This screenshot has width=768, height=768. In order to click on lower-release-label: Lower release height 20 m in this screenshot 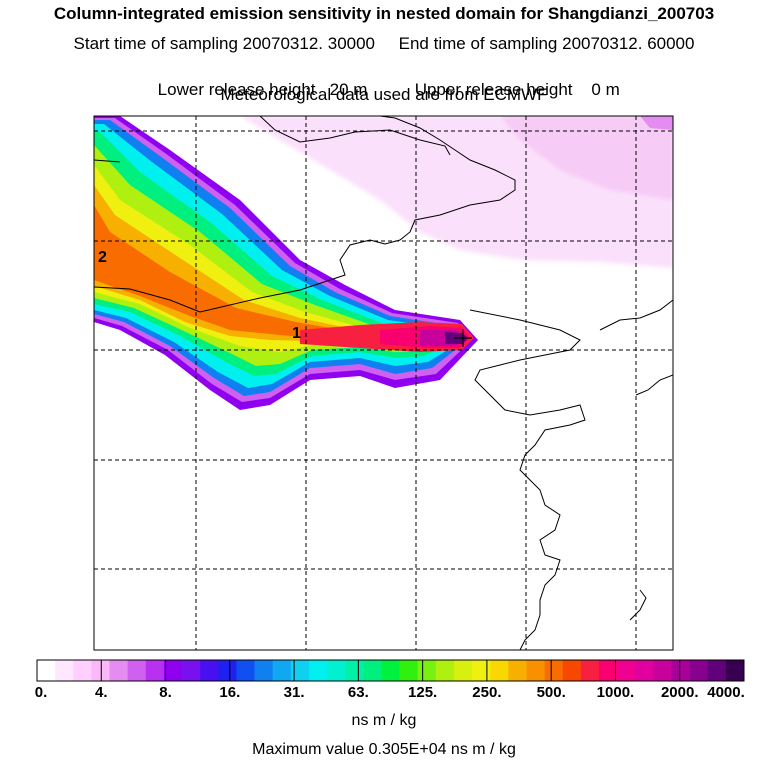, I will do `click(262, 89)`.